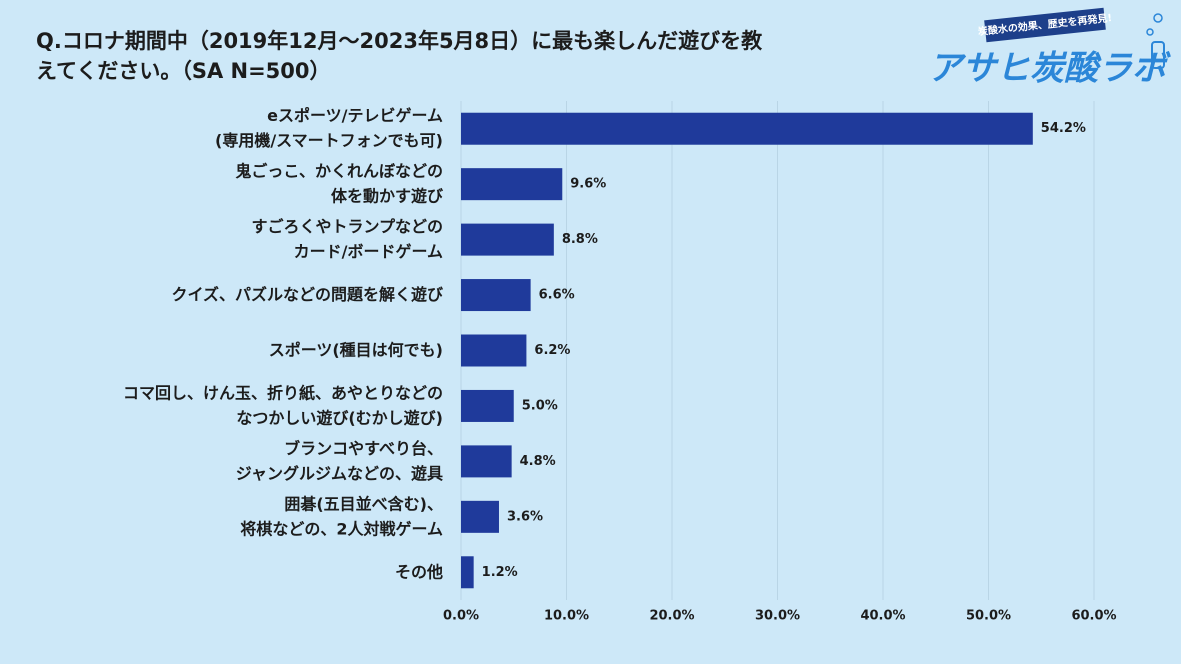  I want to click on y-tick-label-line: スポーツ(種目は何でも), so click(356, 349).